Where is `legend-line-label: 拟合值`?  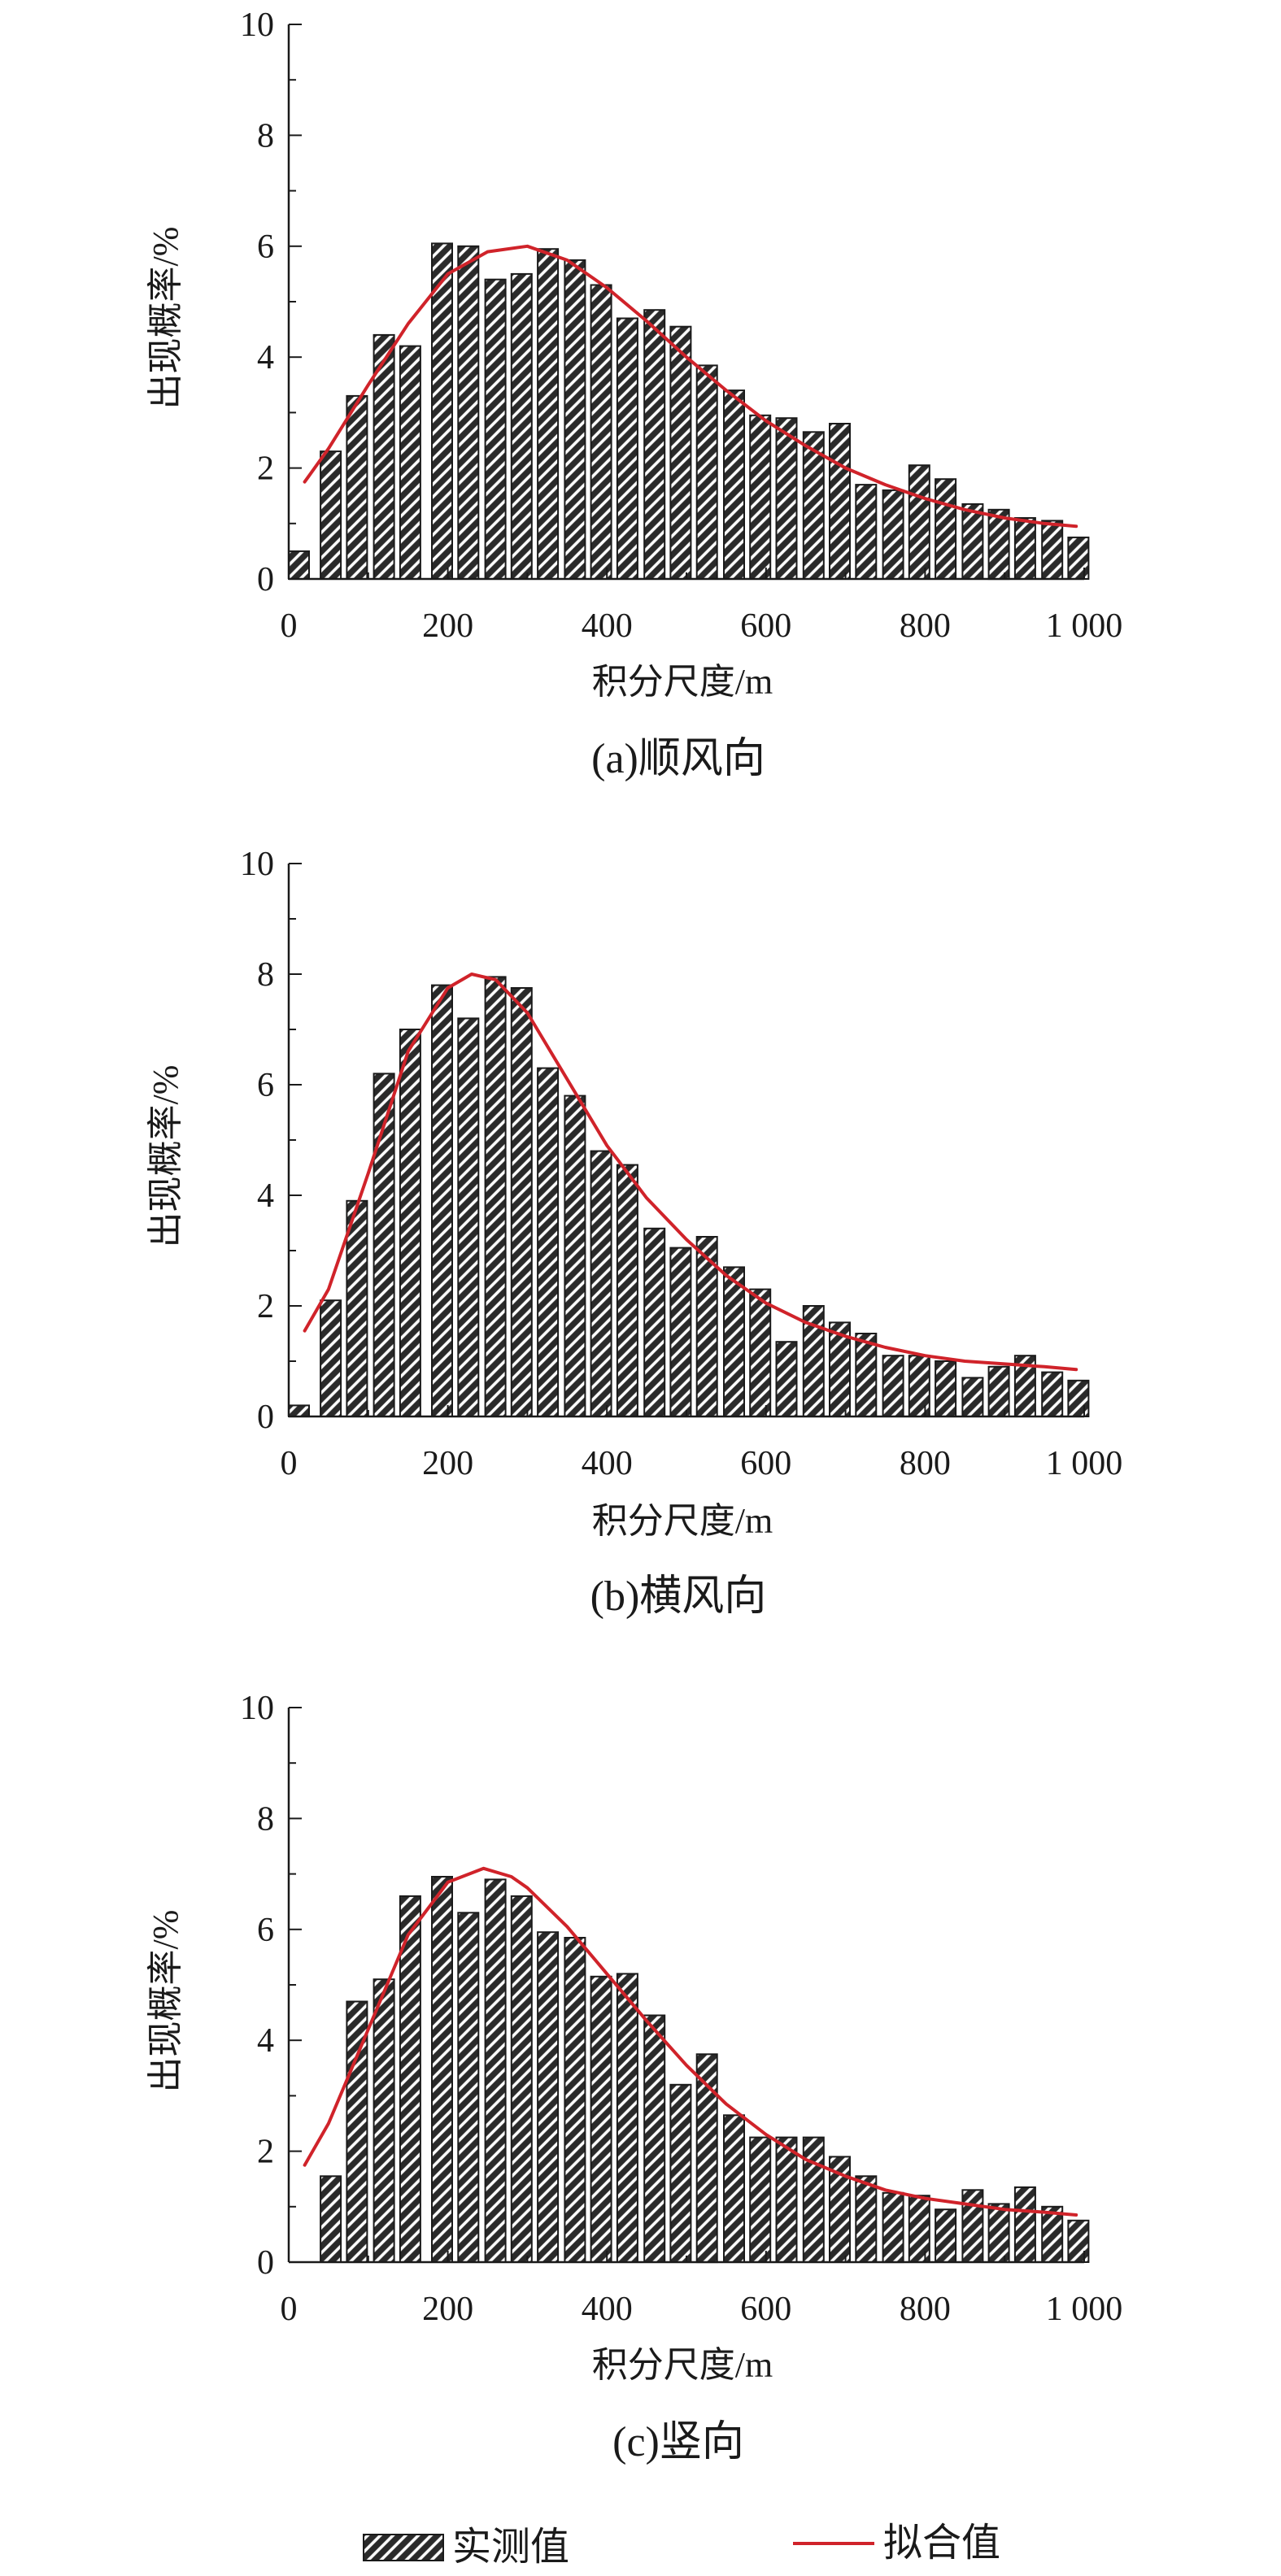 legend-line-label: 拟合值 is located at coordinates (941, 2544).